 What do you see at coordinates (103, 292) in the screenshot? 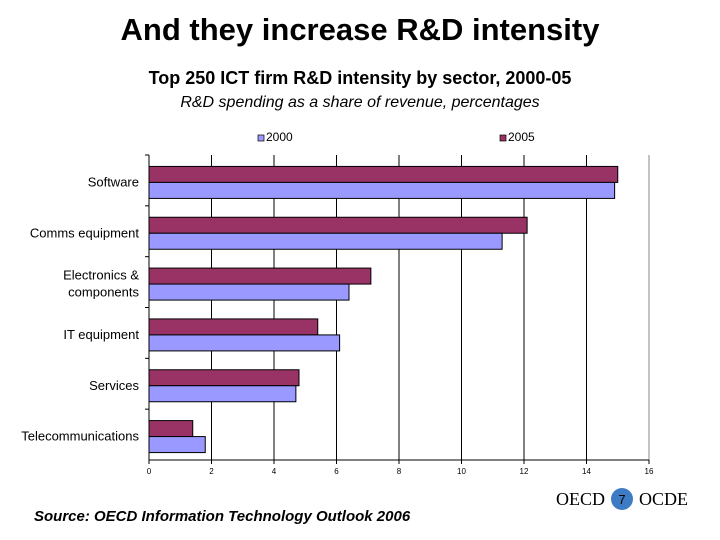
I see `category-label: components` at bounding box center [103, 292].